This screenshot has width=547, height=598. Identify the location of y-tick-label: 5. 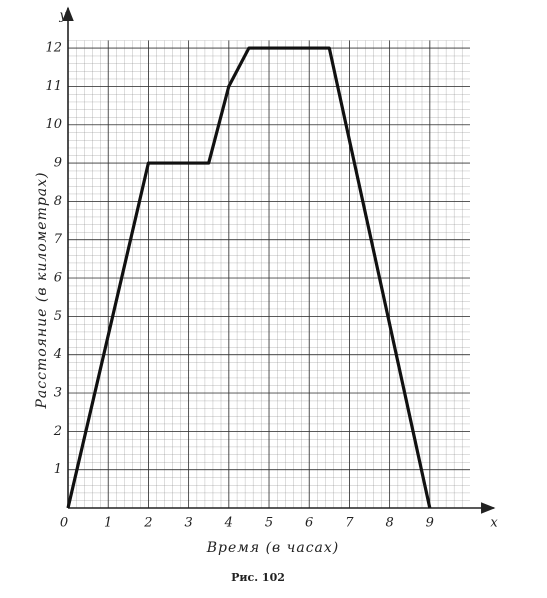
(58, 316).